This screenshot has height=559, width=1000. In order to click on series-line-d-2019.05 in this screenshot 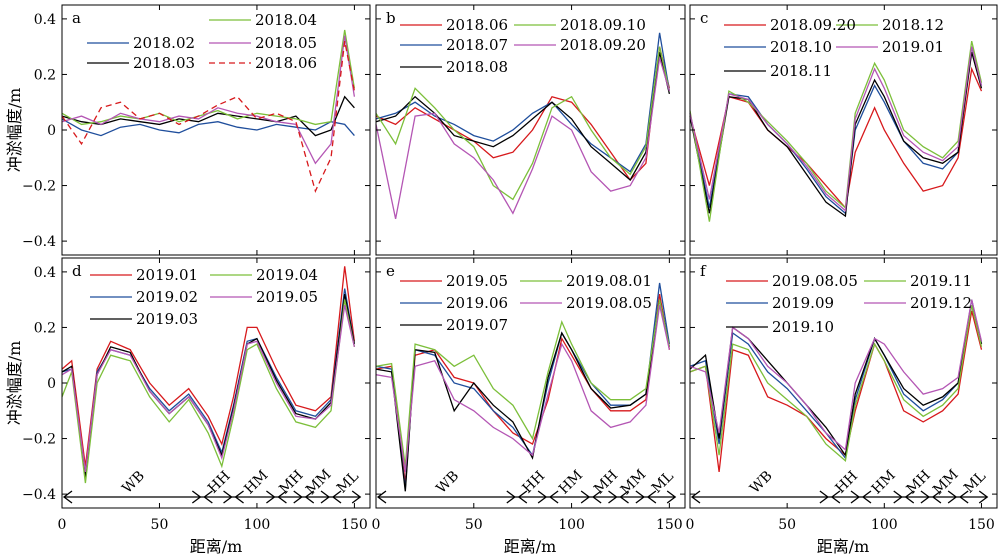, I will do `click(208, 388)`.